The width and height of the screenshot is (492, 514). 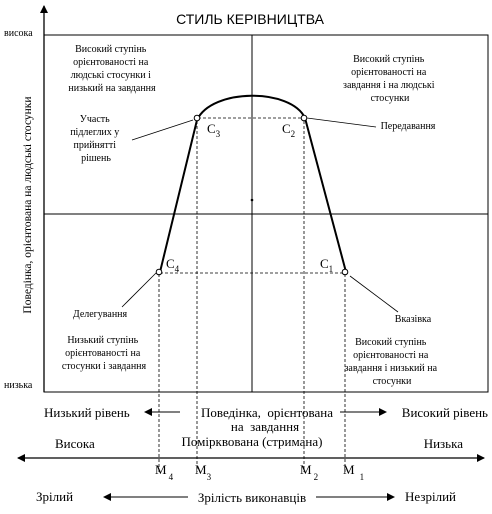 I want to click on selling-pointer, so click(x=341, y=122).